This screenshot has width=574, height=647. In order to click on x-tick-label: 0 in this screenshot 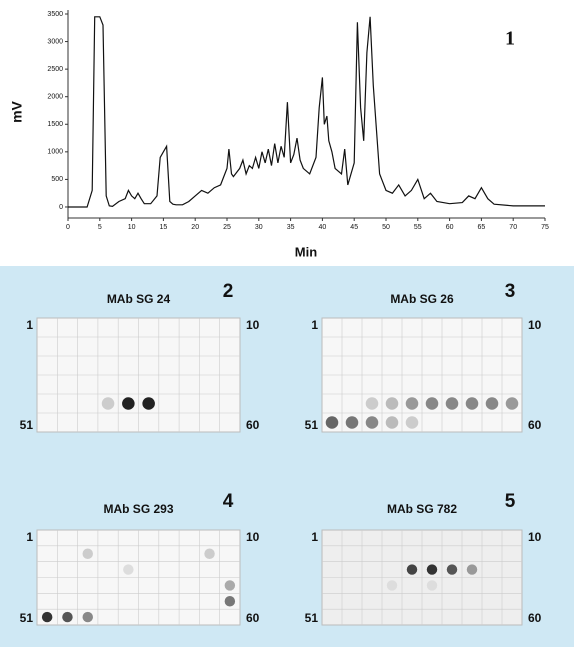, I will do `click(68, 227)`.